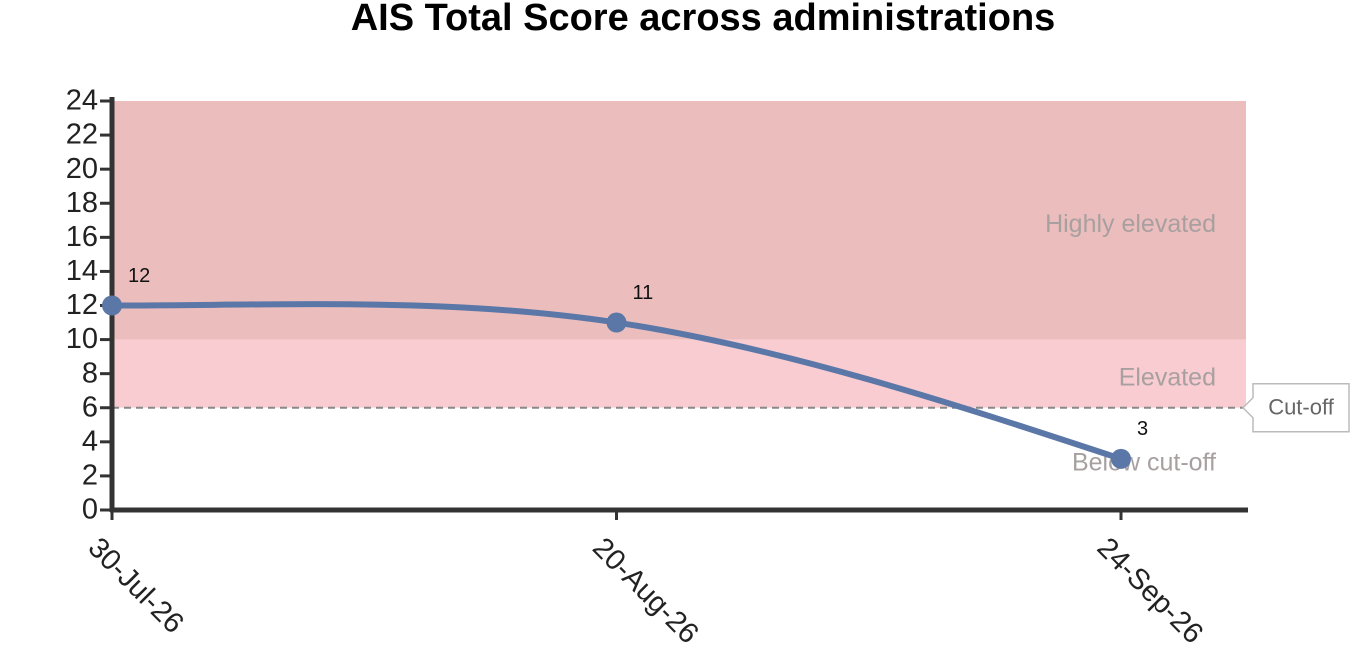 This screenshot has width=1366, height=672. What do you see at coordinates (1150, 591) in the screenshot?
I see `x-tick-label: 24-Sep-26` at bounding box center [1150, 591].